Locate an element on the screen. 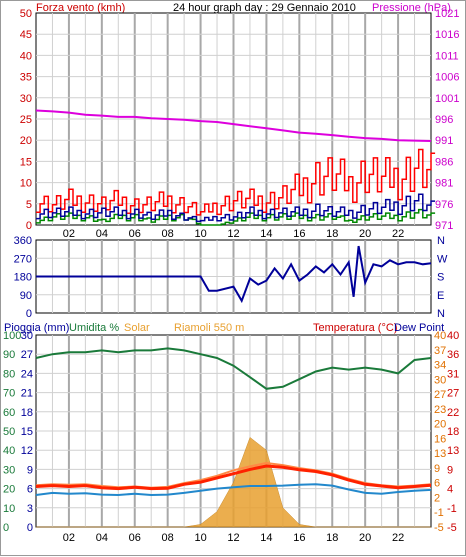  rain-y-tick-label: 0 is located at coordinates (30, 528).